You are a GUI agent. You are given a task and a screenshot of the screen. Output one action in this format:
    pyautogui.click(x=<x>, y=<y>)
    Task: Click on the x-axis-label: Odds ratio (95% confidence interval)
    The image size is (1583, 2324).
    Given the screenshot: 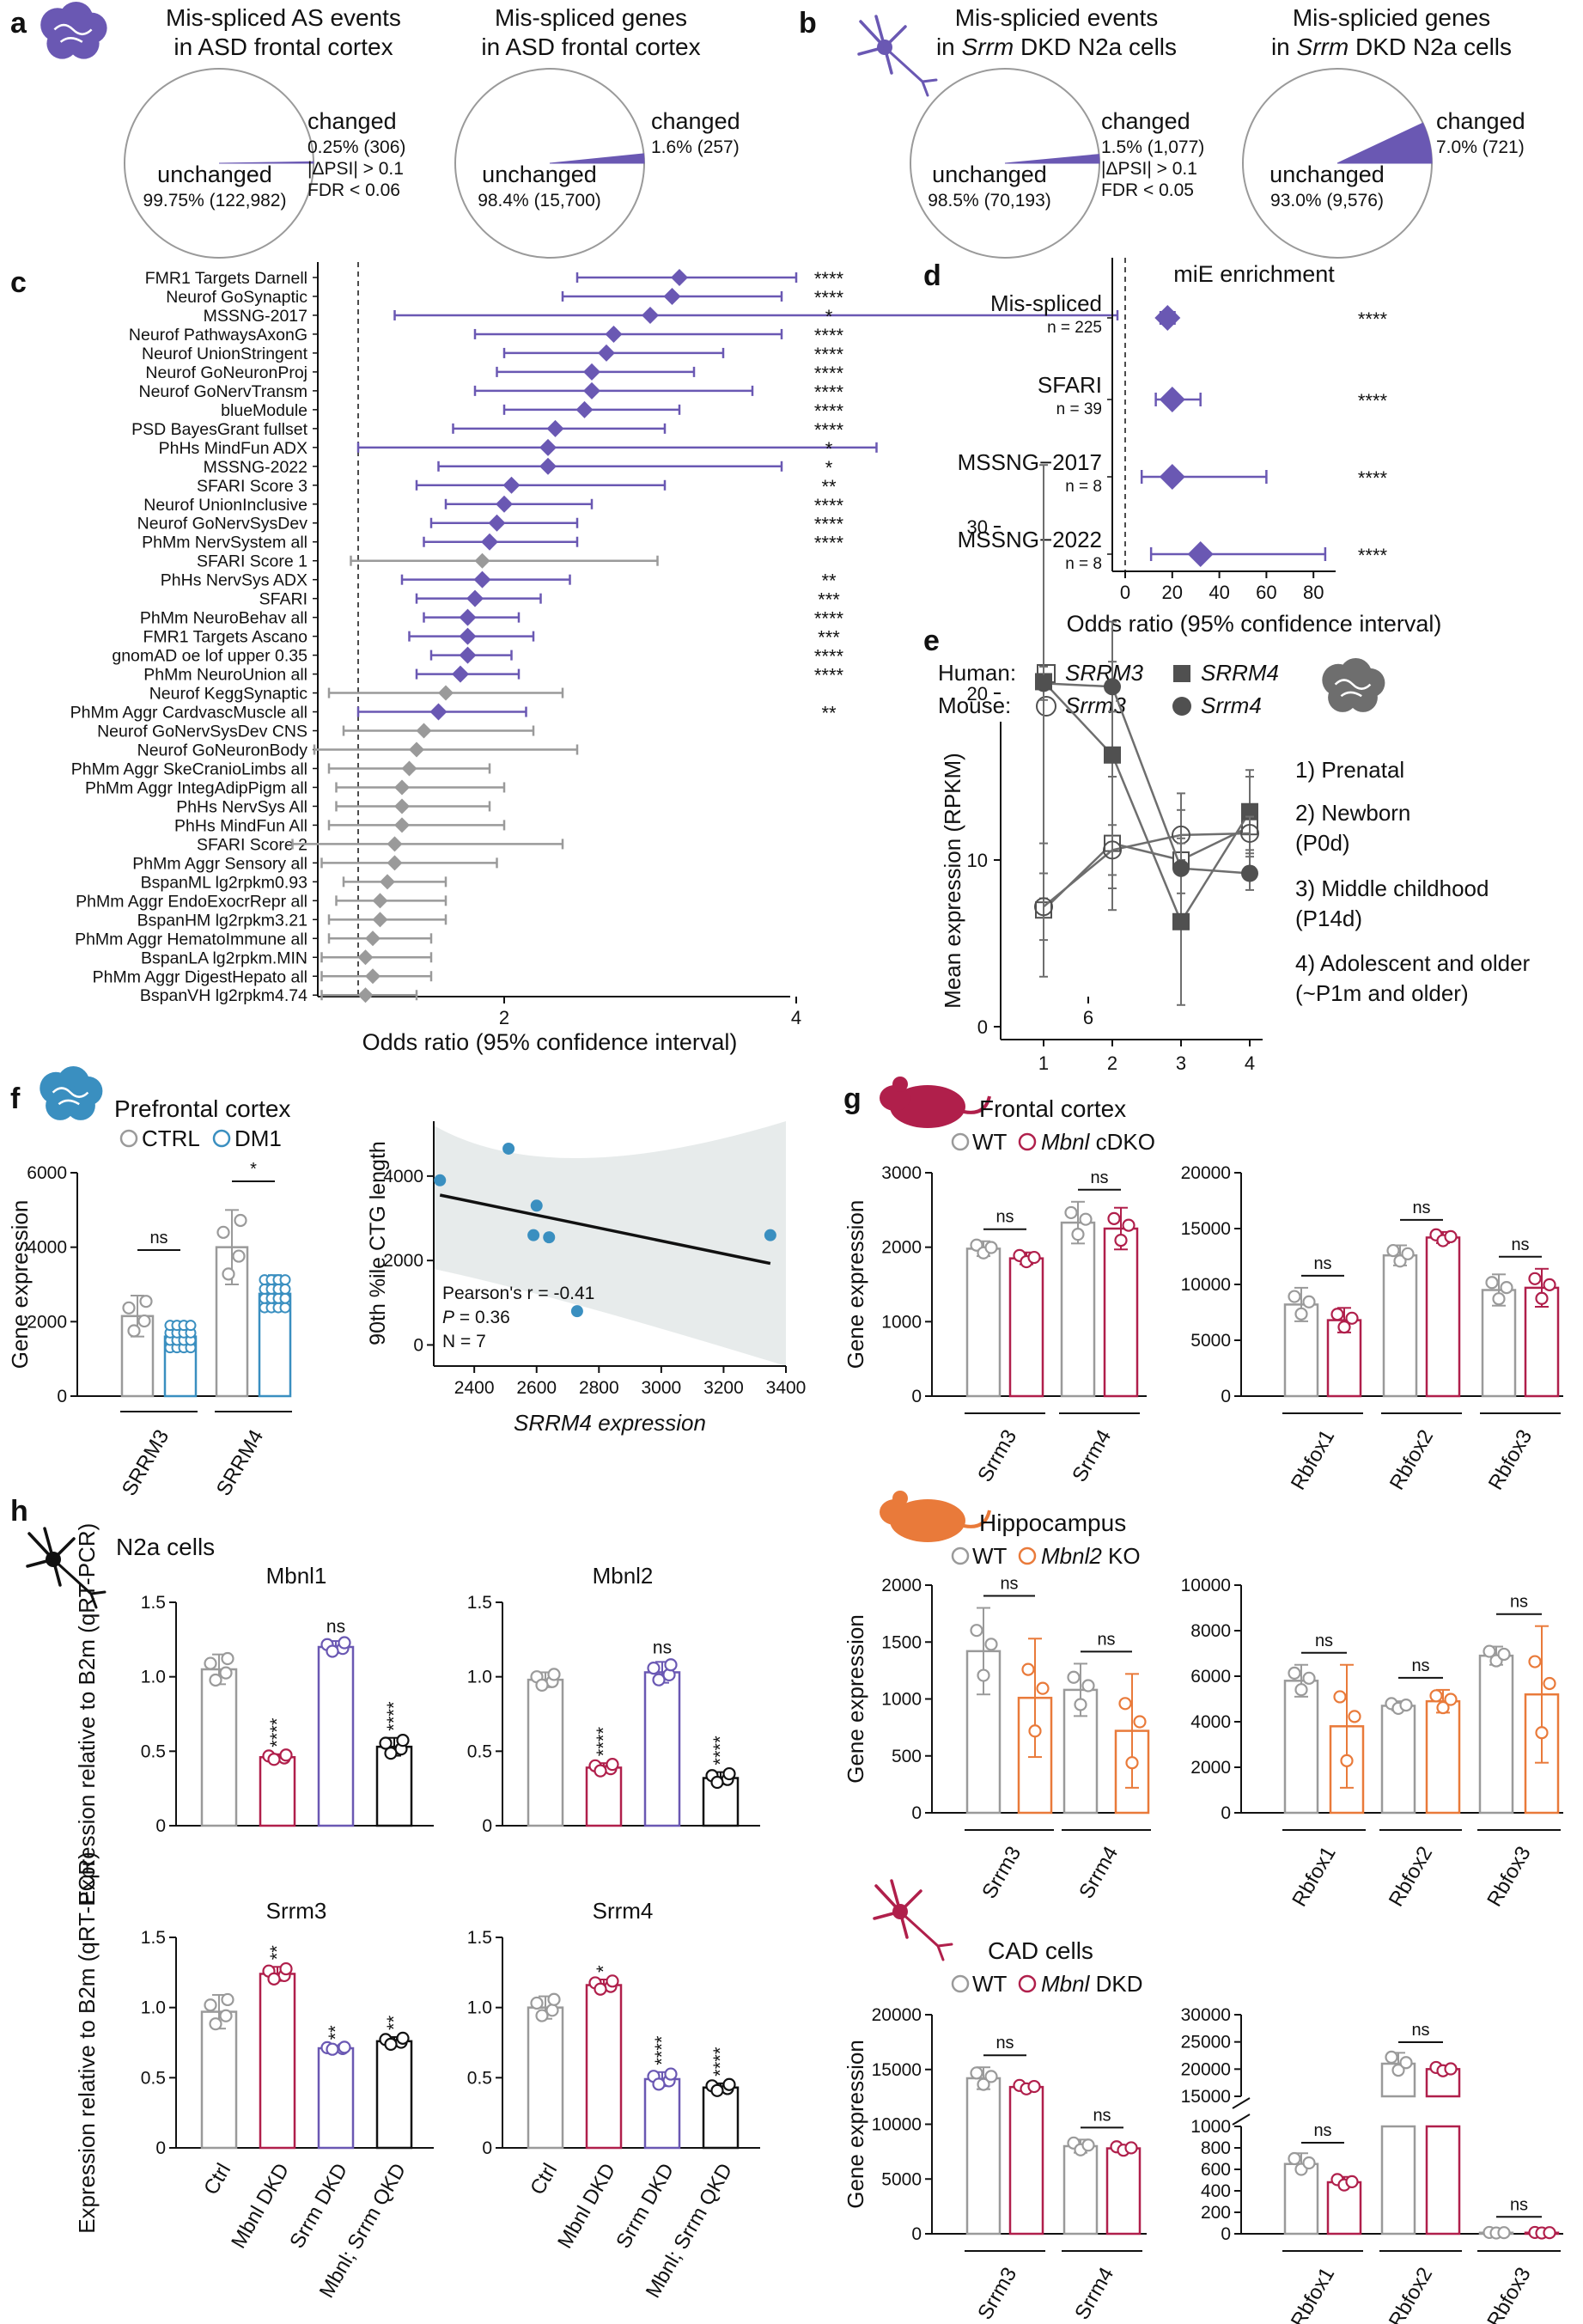 What is the action you would take?
    pyautogui.click(x=1254, y=624)
    